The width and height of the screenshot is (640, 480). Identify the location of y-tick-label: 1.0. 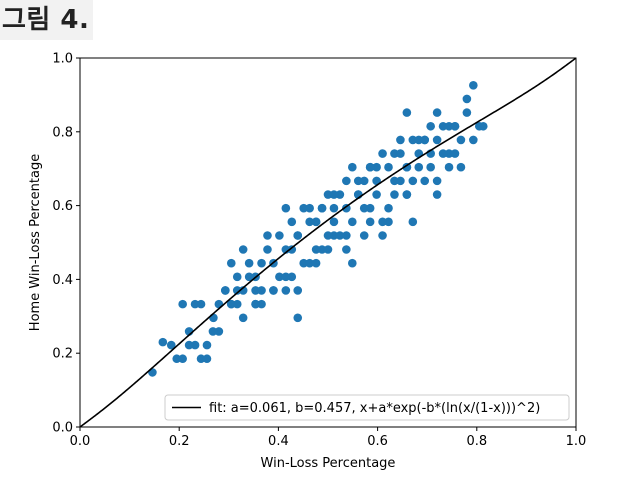
(62, 59).